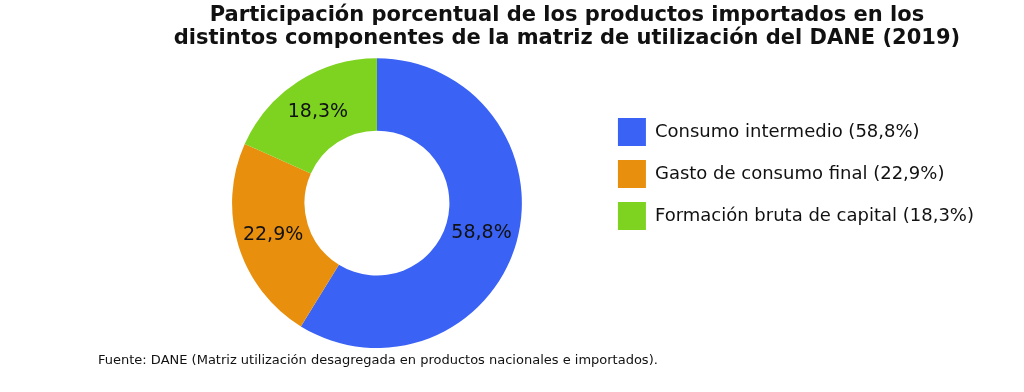 This screenshot has height=392, width=1024. Describe the element at coordinates (814, 214) in the screenshot. I see `legend-label: Formación bruta de capital (18,3%)` at that location.